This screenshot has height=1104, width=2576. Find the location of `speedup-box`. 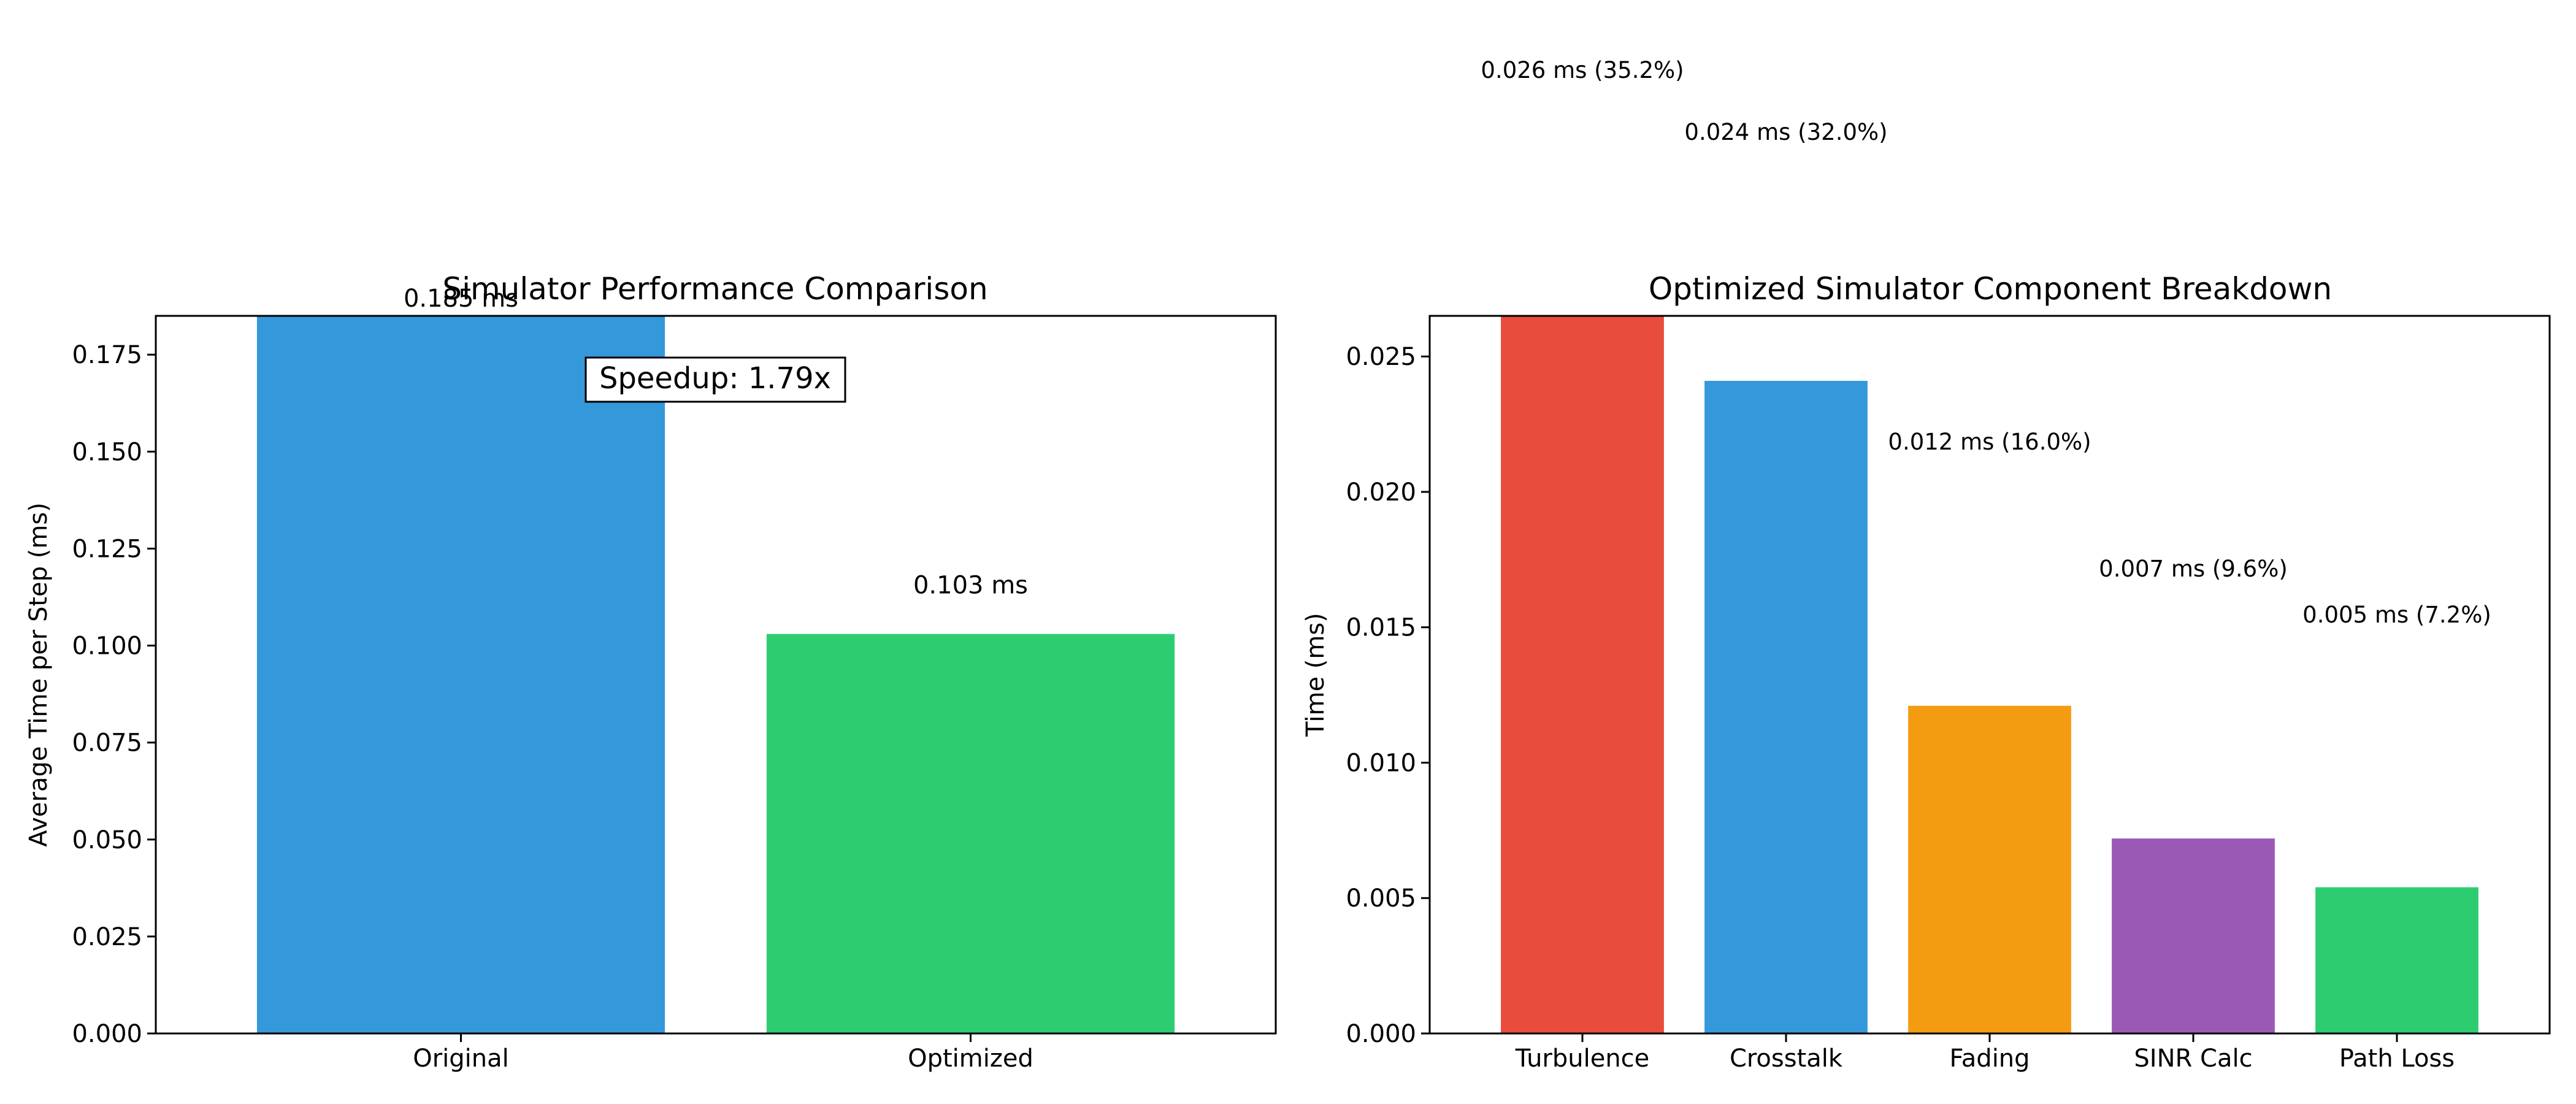

speedup-box is located at coordinates (715, 379).